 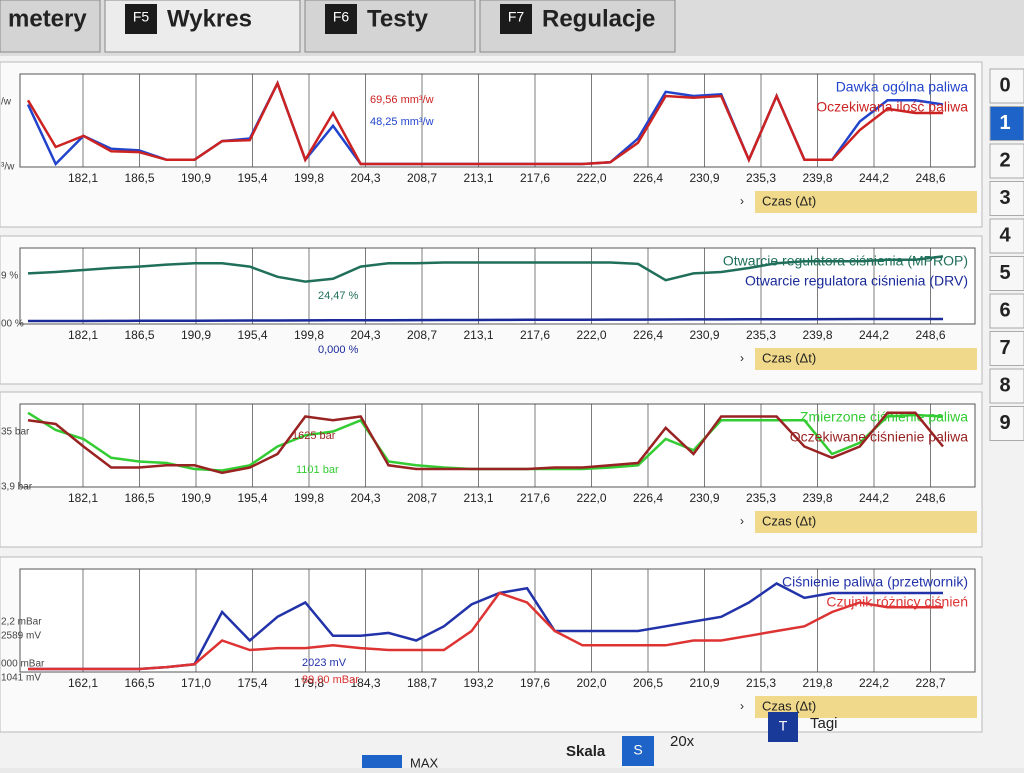 I want to click on tab-label: Testy, so click(x=398, y=18).